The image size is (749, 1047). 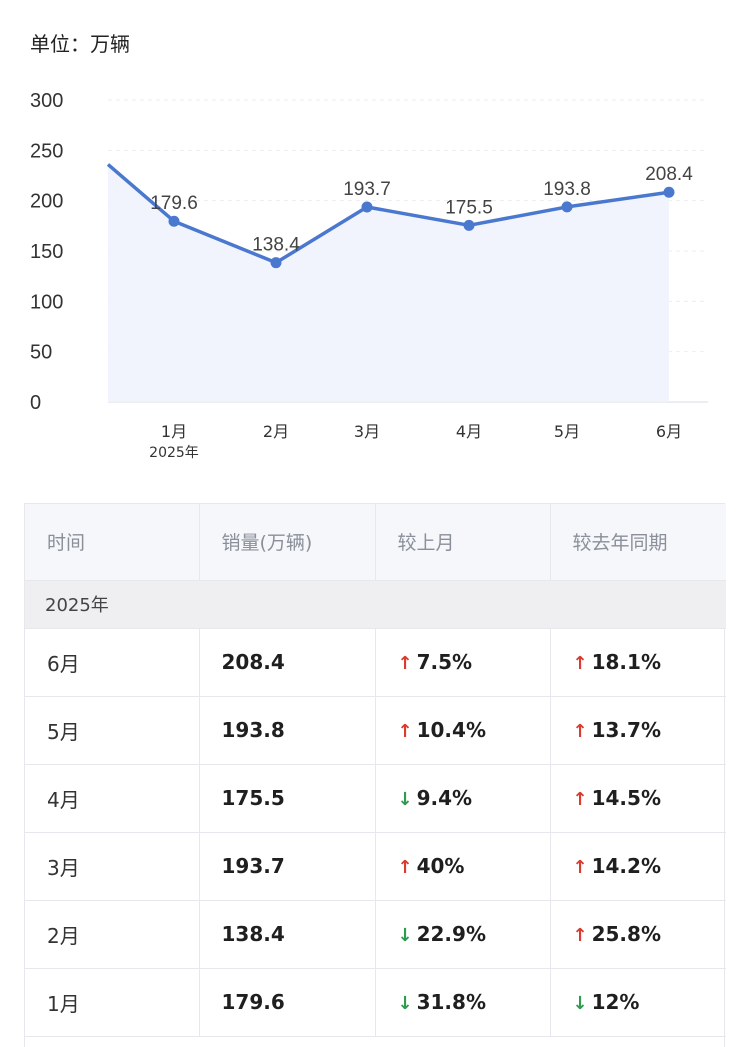 I want to click on x-tick-label: 4月, so click(x=469, y=431).